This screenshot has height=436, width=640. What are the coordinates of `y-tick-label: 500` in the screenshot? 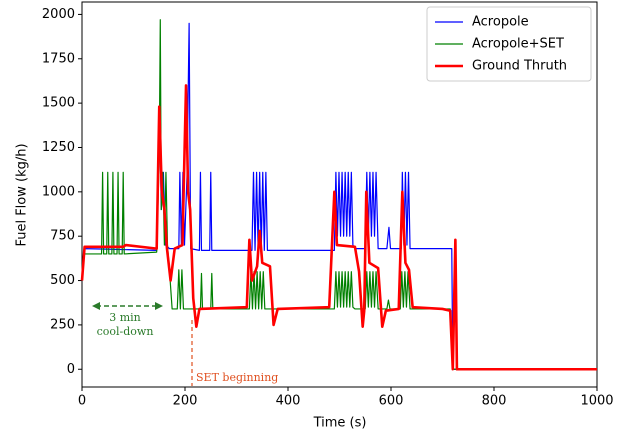 It's located at (62, 280).